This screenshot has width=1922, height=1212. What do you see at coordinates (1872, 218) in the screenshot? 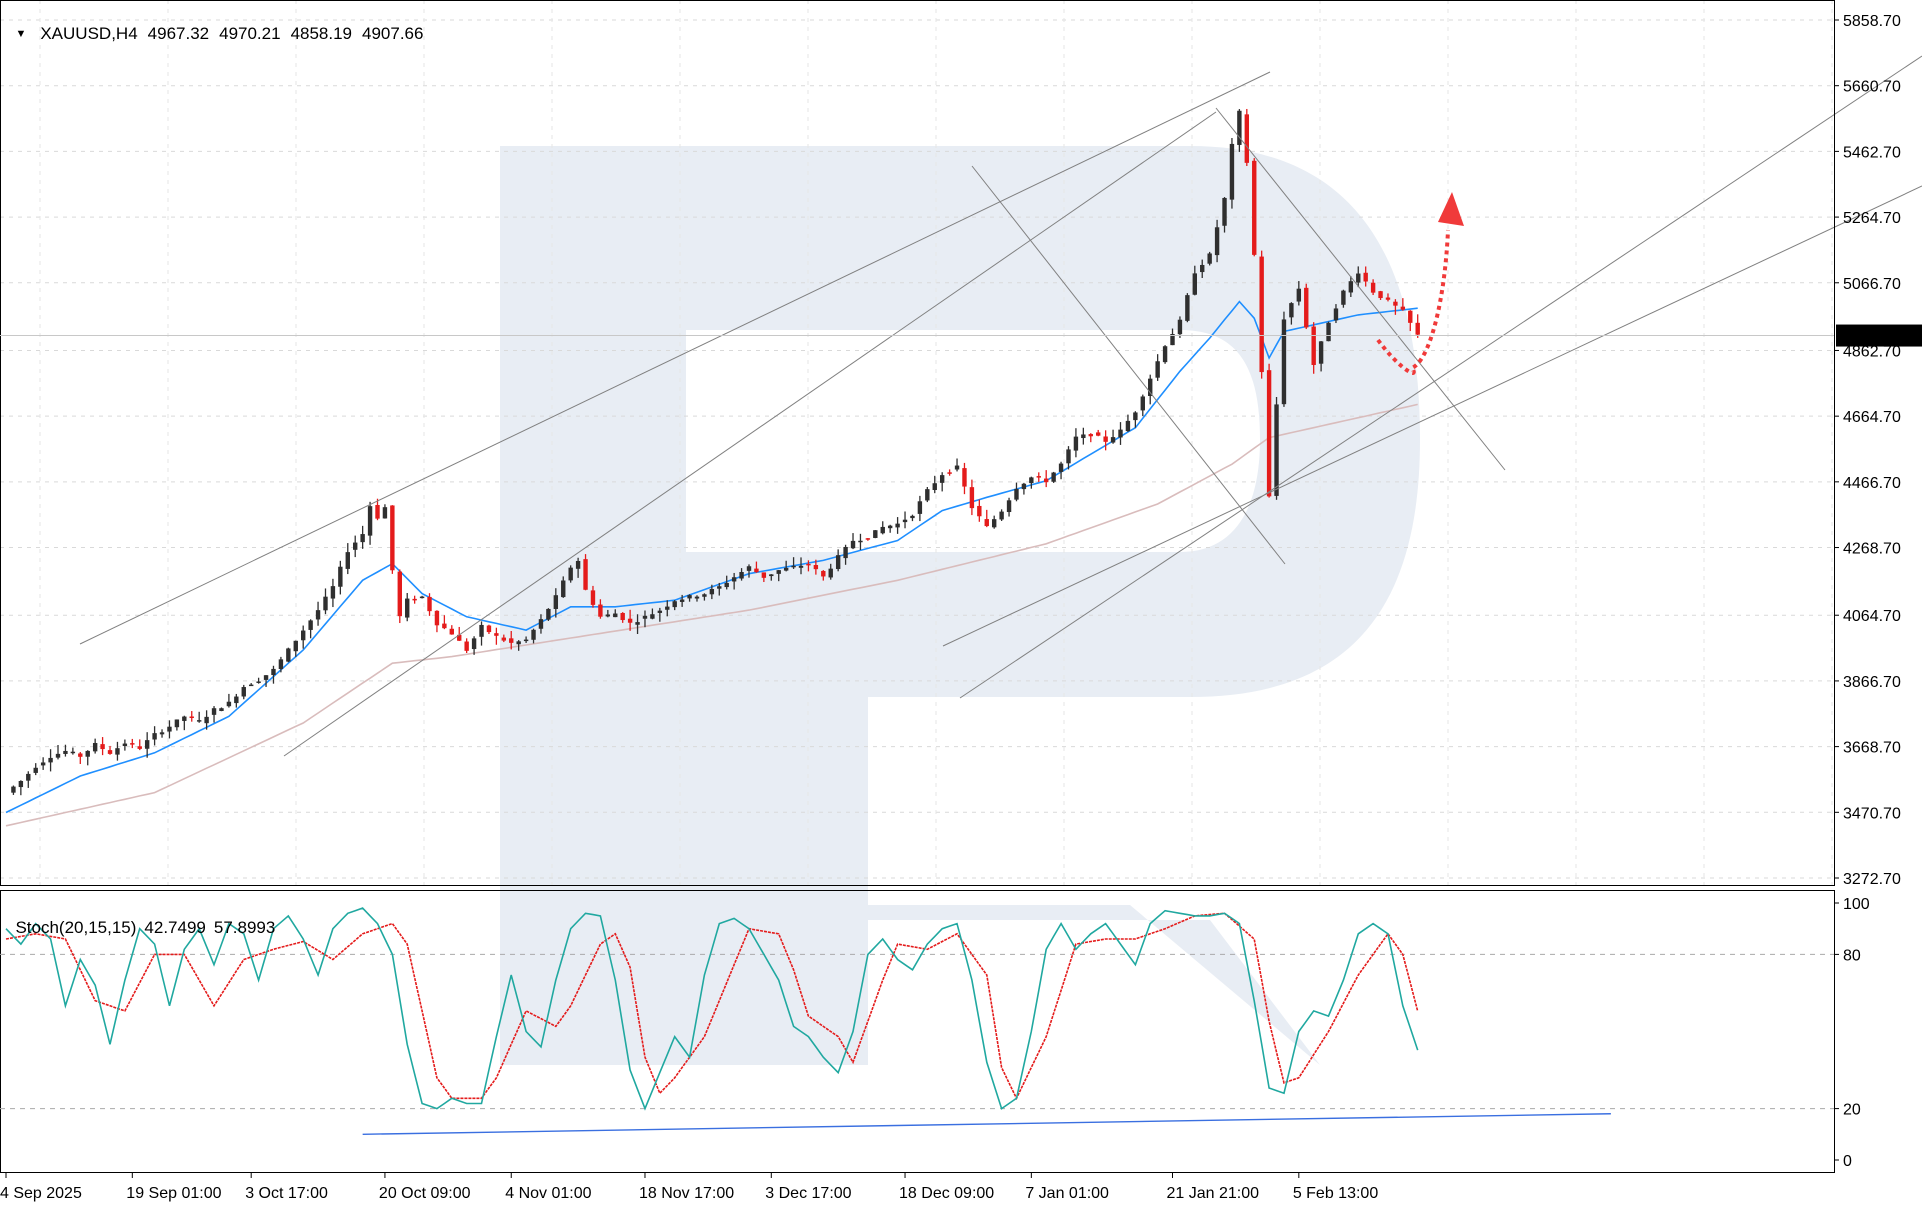
I see `price-tick-label: 5264.70` at bounding box center [1872, 218].